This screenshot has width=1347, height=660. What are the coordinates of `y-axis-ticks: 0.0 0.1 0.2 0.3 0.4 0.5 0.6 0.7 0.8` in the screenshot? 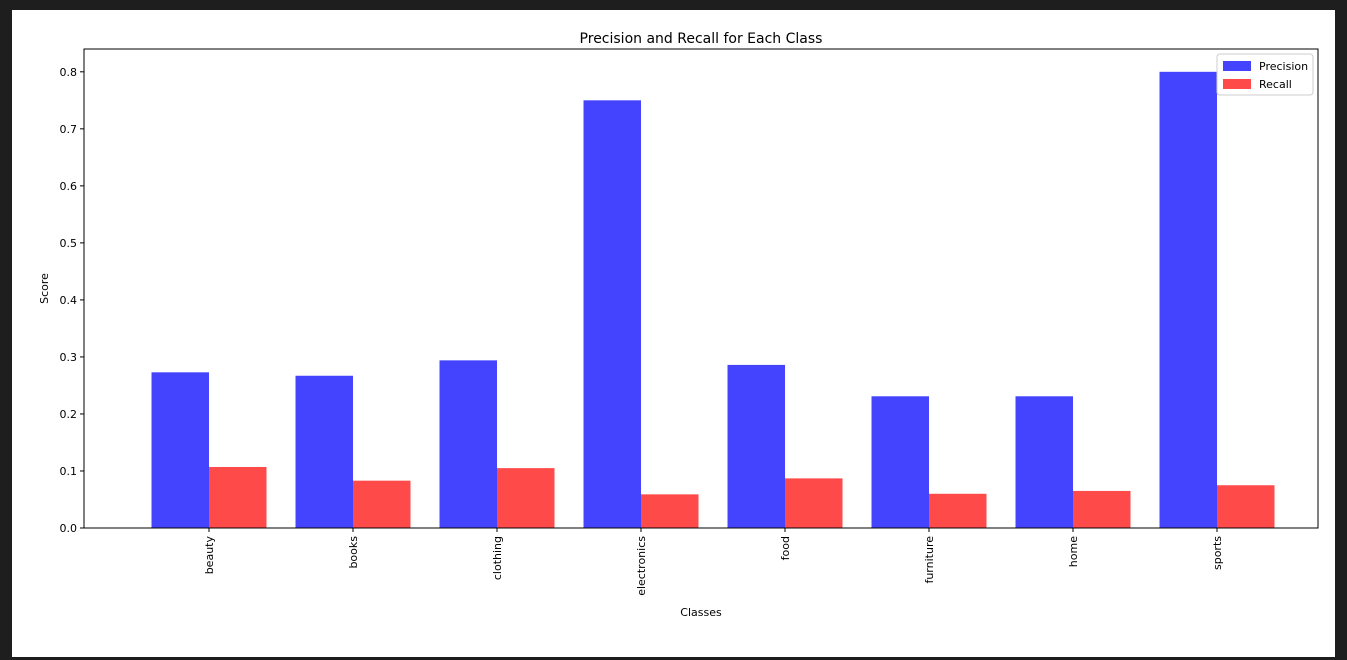 It's located at (72, 300).